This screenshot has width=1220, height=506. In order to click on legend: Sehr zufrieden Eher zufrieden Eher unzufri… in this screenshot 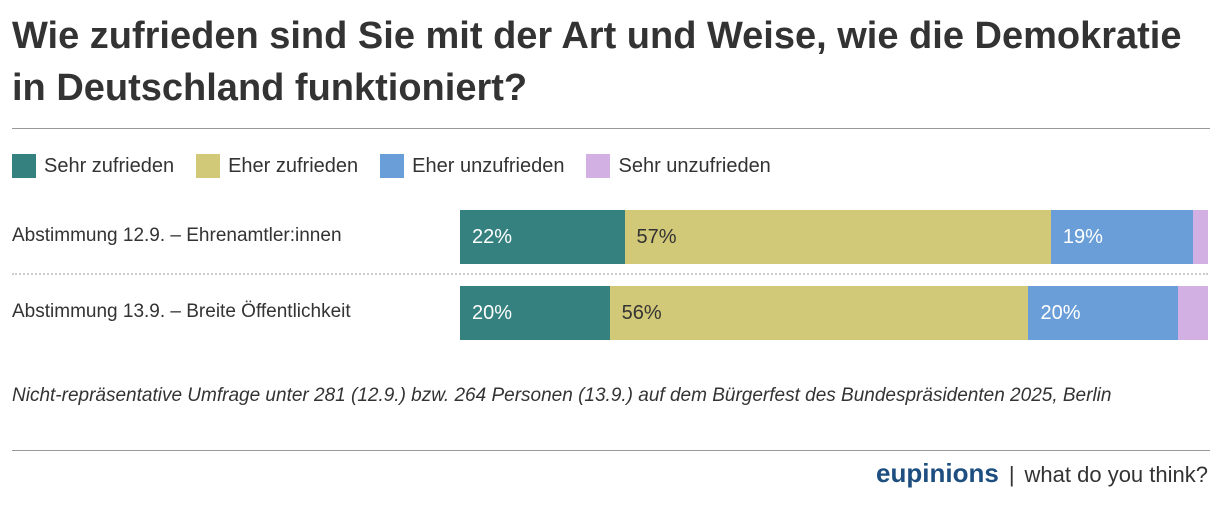, I will do `click(391, 166)`.